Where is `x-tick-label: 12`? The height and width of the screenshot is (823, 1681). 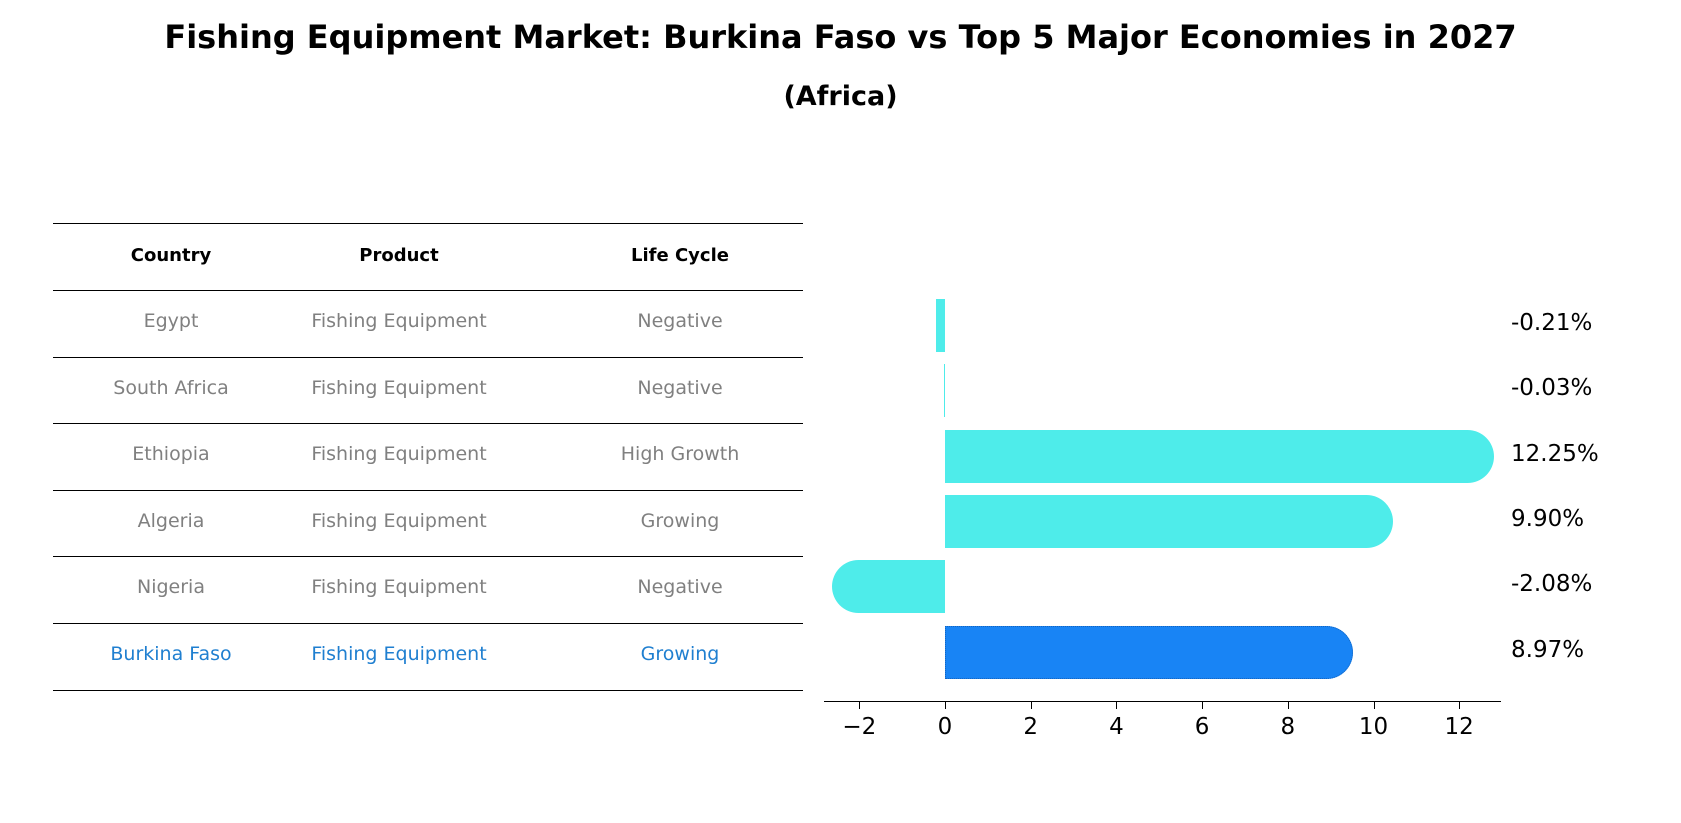
x-tick-label: 12 is located at coordinates (1459, 727).